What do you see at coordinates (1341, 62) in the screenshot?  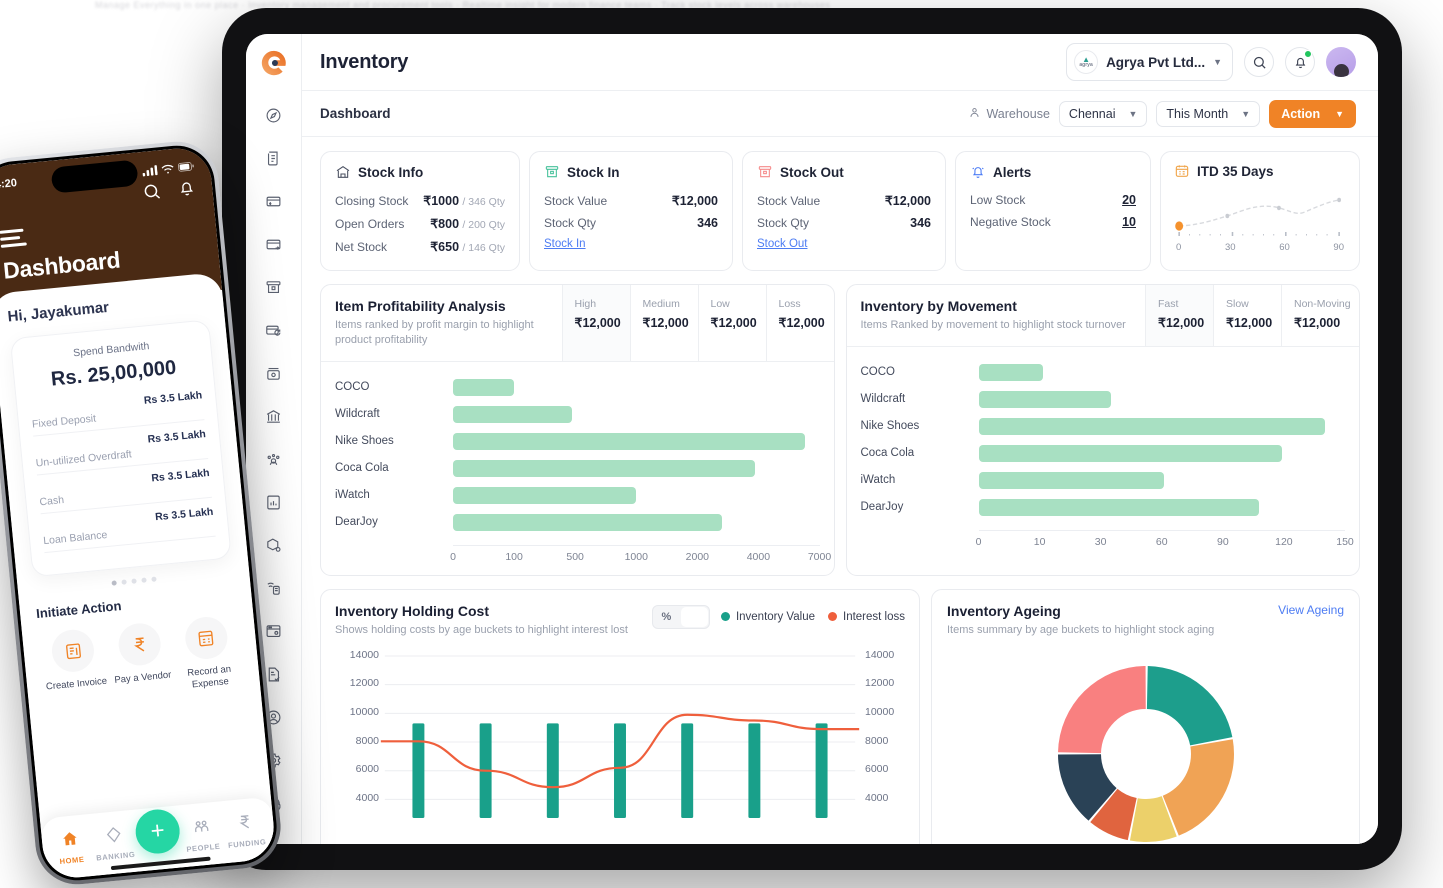 I see `user-avatar` at bounding box center [1341, 62].